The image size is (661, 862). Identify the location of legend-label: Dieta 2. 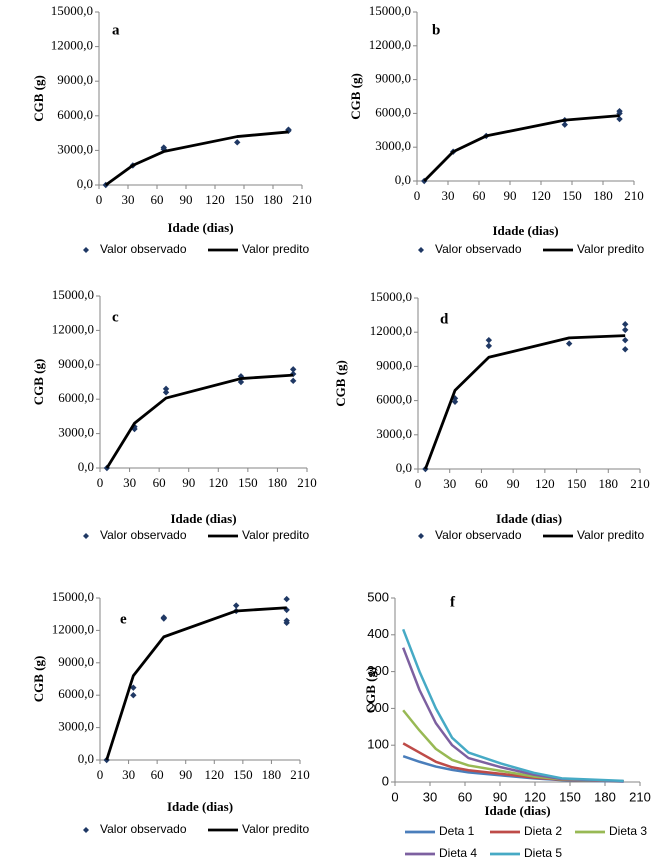
(543, 831).